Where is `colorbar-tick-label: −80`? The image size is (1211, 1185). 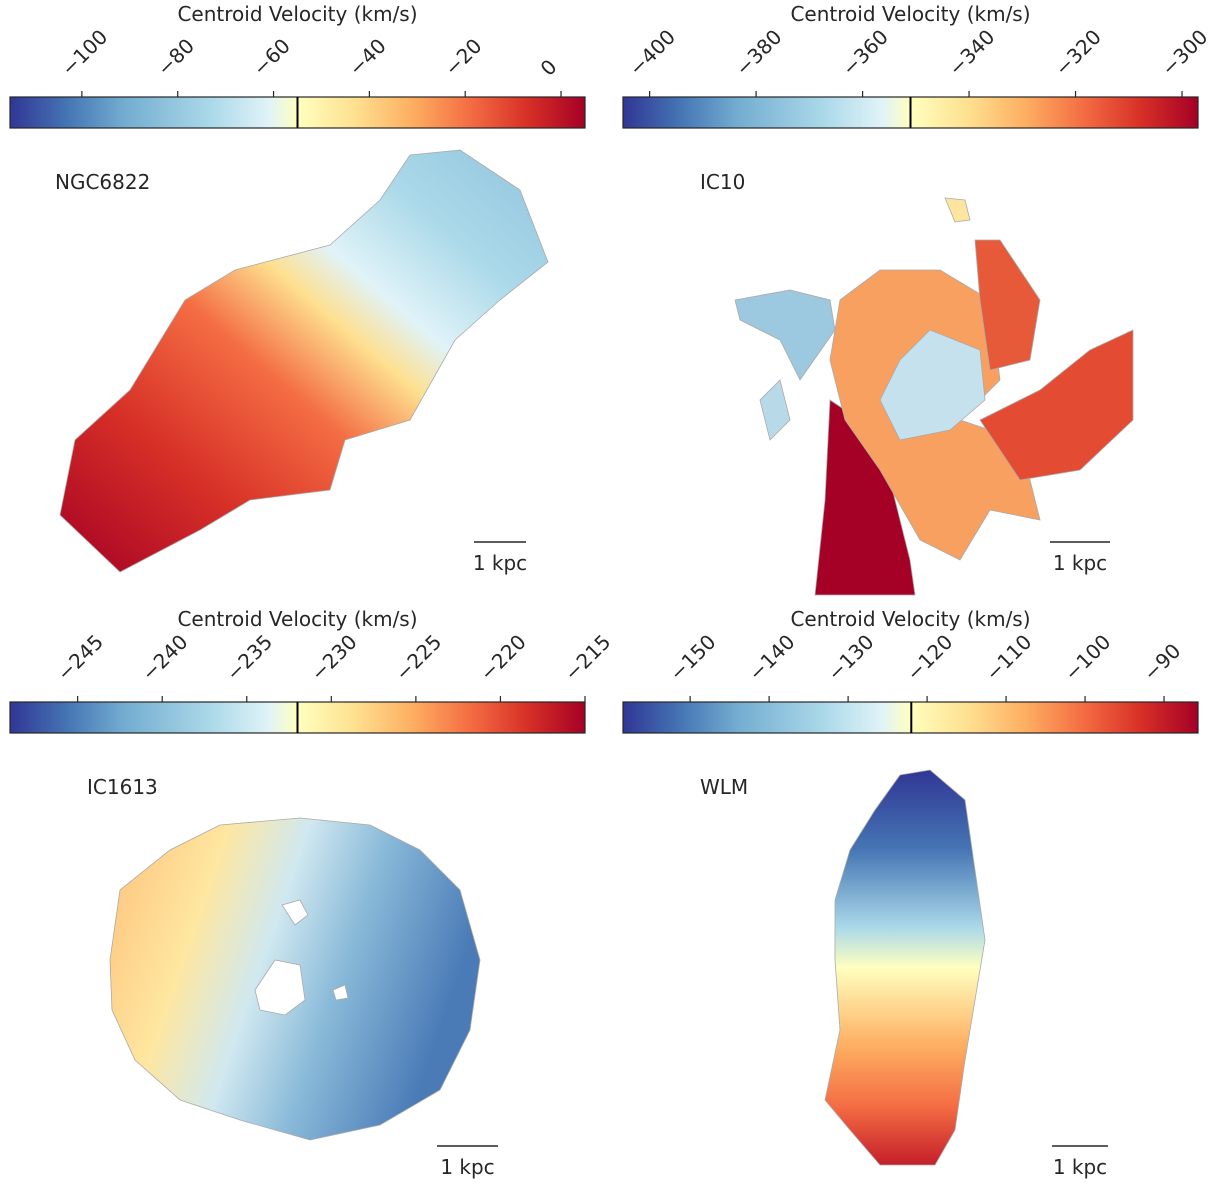 colorbar-tick-label: −80 is located at coordinates (175, 57).